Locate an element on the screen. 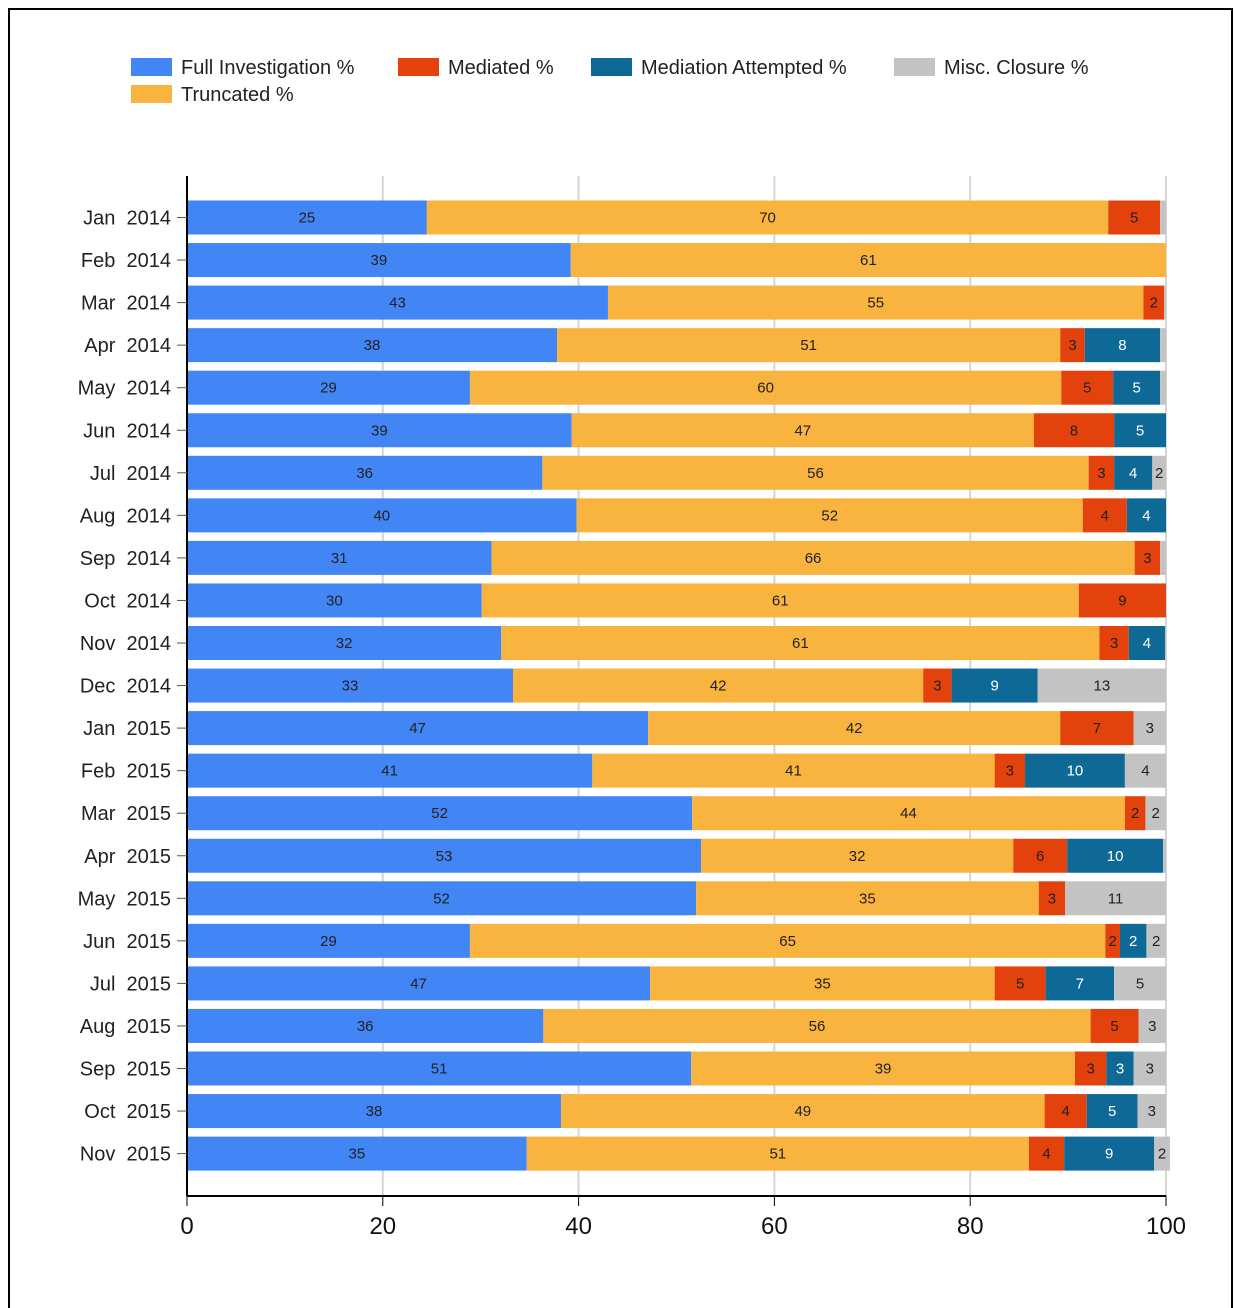 Image resolution: width=1235 pixels, height=1308 pixels. data-label: 38 is located at coordinates (374, 1111).